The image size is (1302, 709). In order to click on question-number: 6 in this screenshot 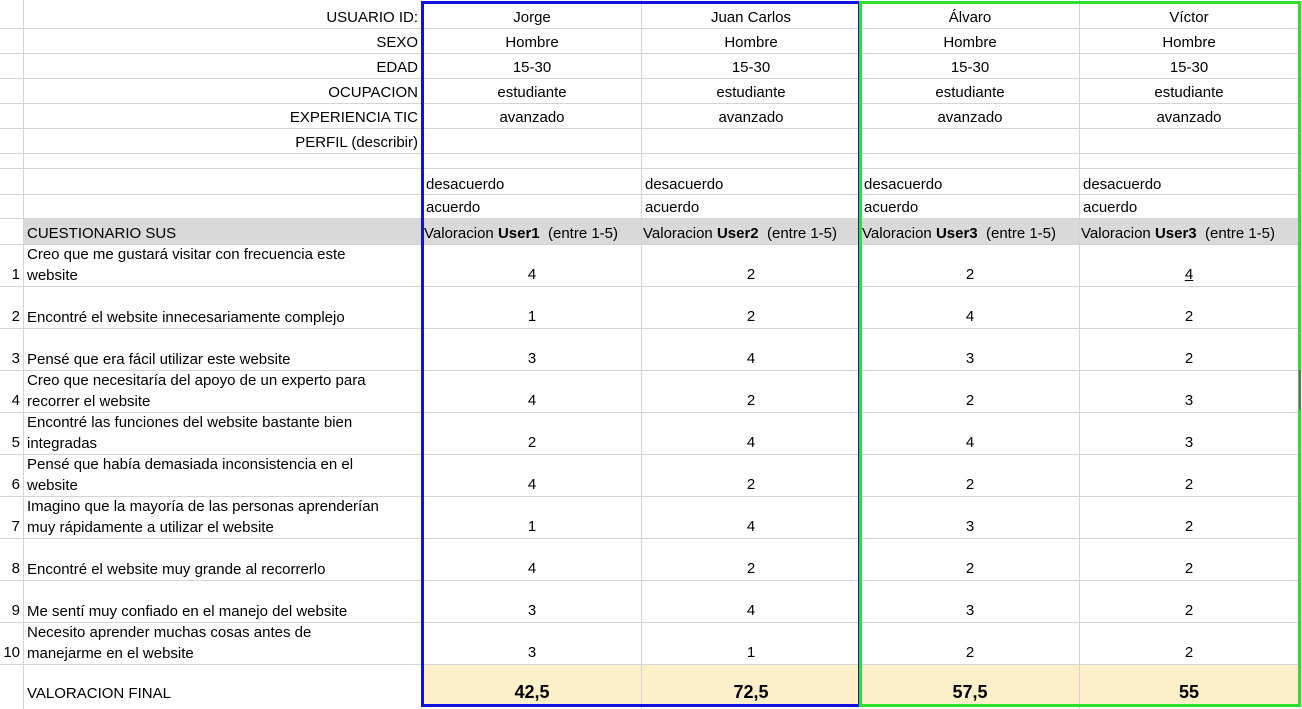, I will do `click(15, 484)`.